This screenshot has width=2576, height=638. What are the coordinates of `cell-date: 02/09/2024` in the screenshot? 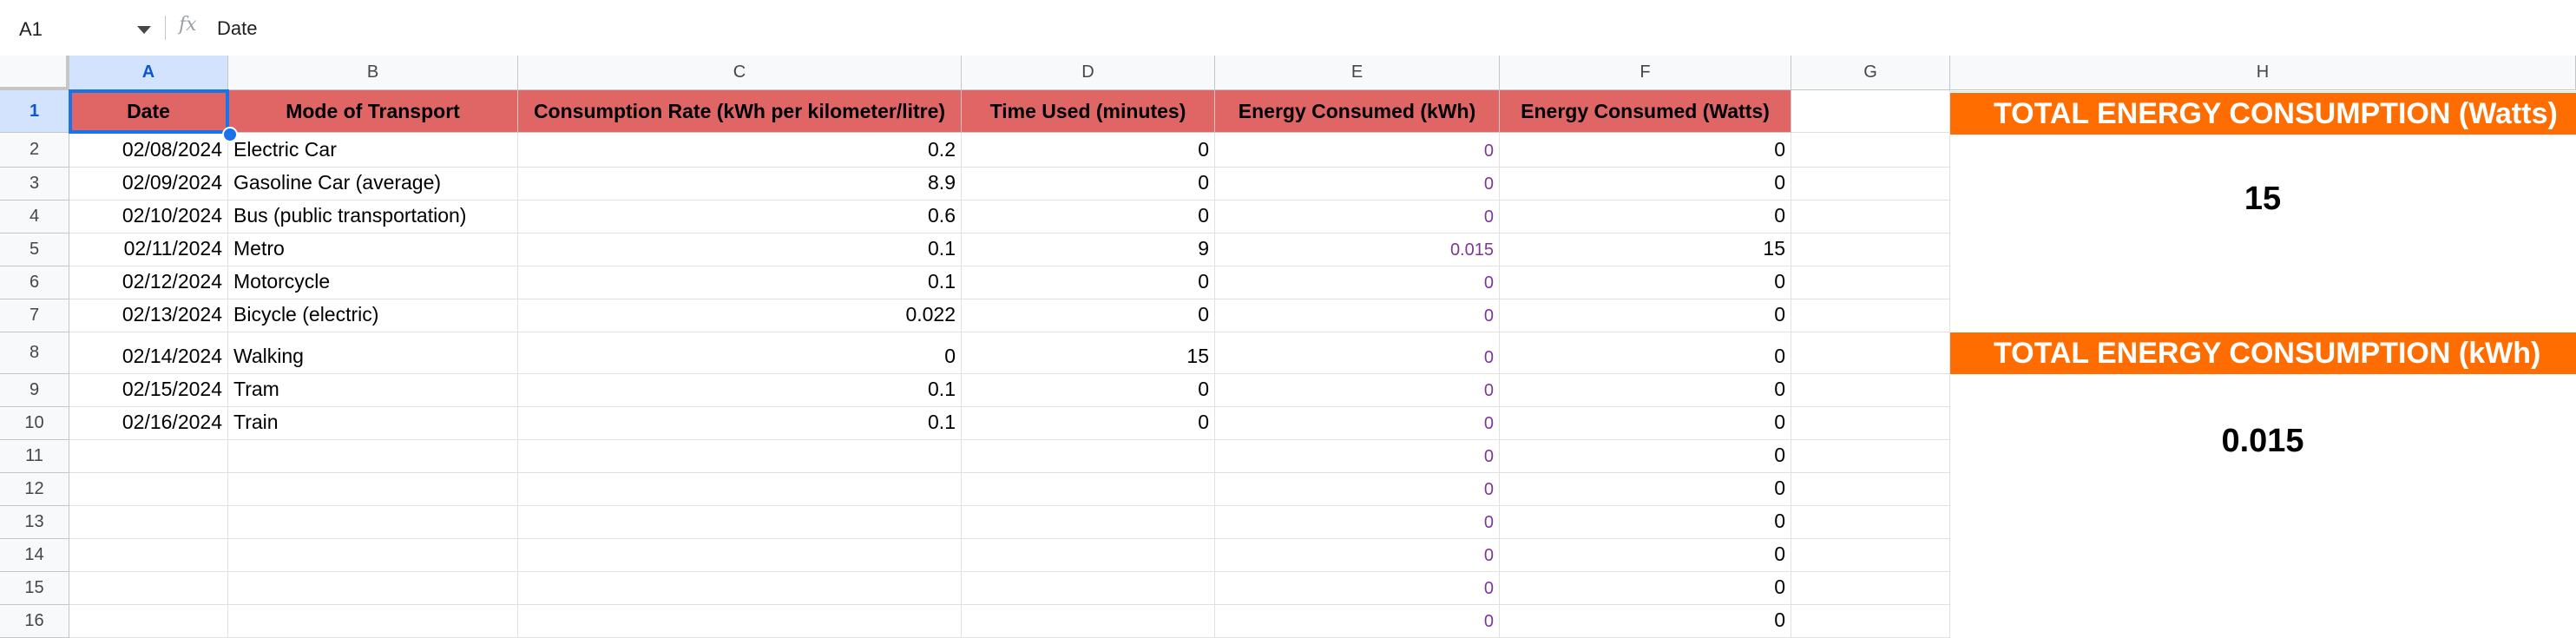 It's located at (148, 185).